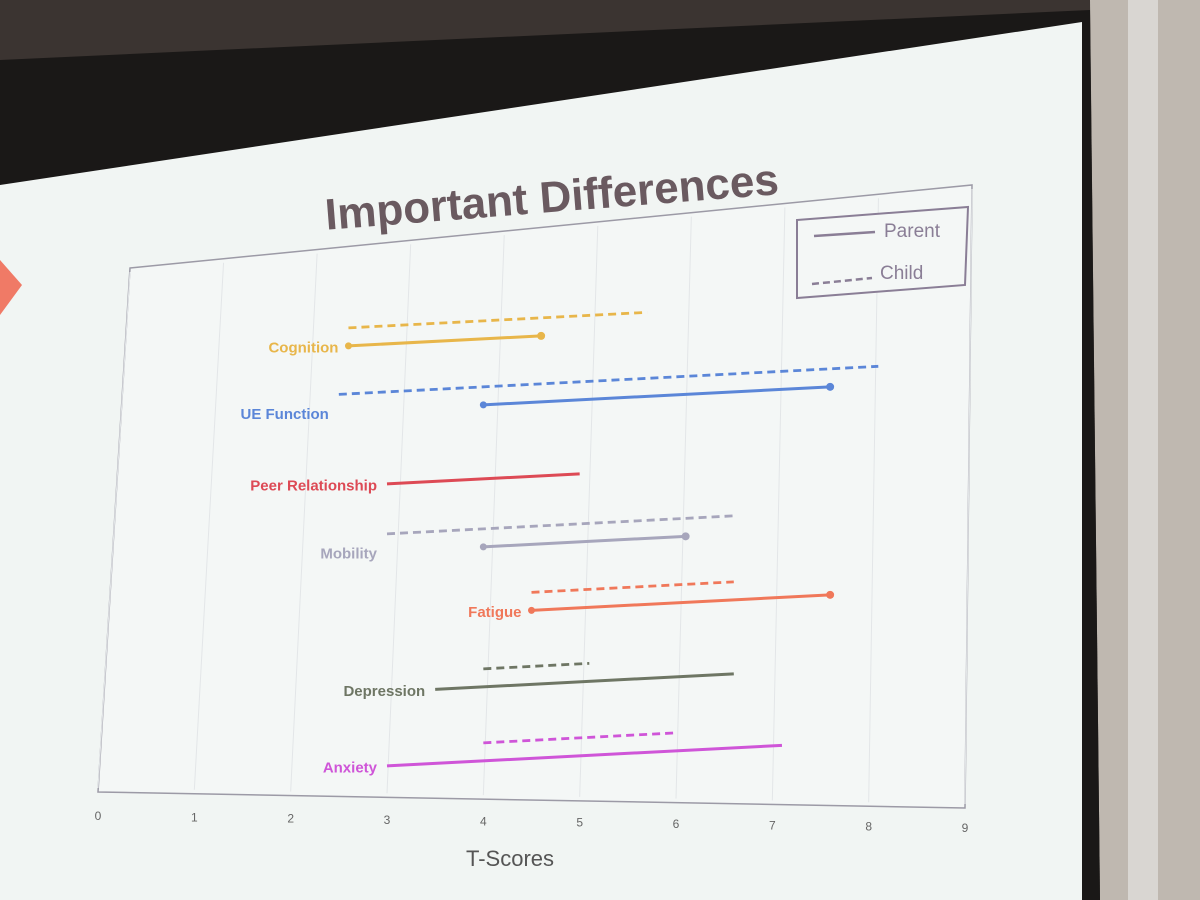 This screenshot has height=900, width=1200. What do you see at coordinates (303, 347) in the screenshot?
I see `category-label: Cognition` at bounding box center [303, 347].